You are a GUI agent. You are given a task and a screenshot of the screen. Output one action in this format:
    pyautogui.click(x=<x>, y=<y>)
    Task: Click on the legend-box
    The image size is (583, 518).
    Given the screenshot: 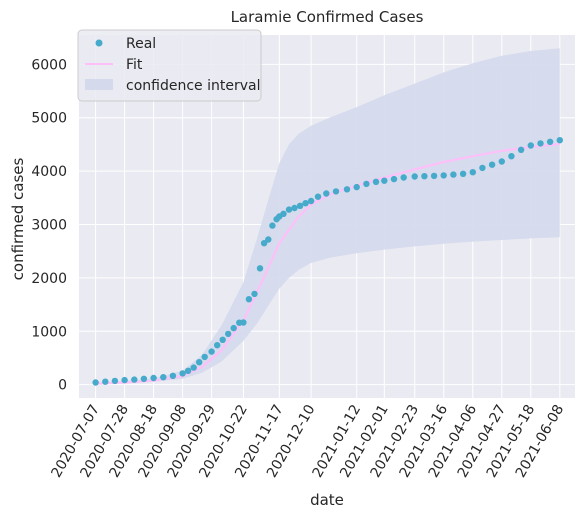 What is the action you would take?
    pyautogui.click(x=169, y=65)
    